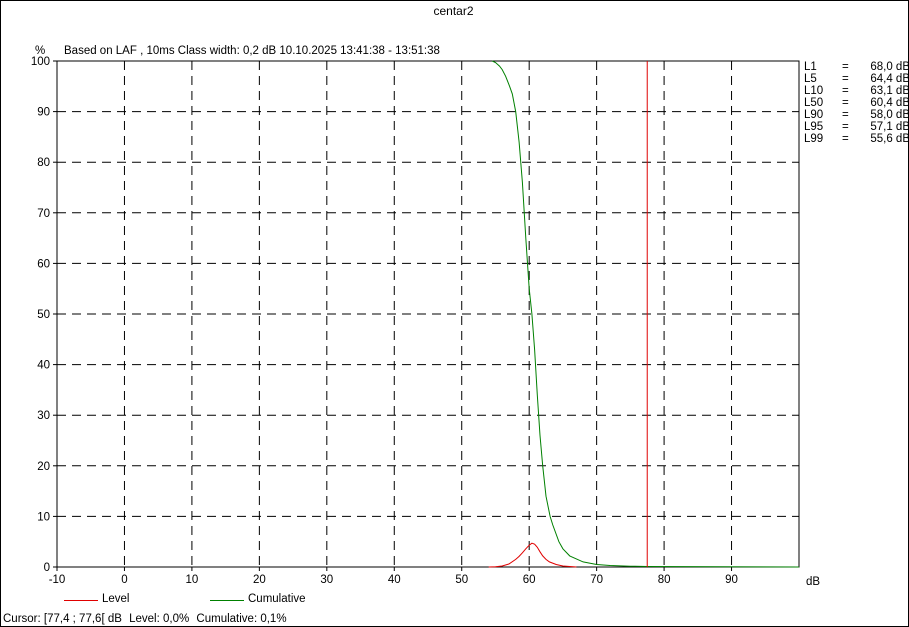 The image size is (909, 627). I want to click on stat-name: L90, so click(814, 115).